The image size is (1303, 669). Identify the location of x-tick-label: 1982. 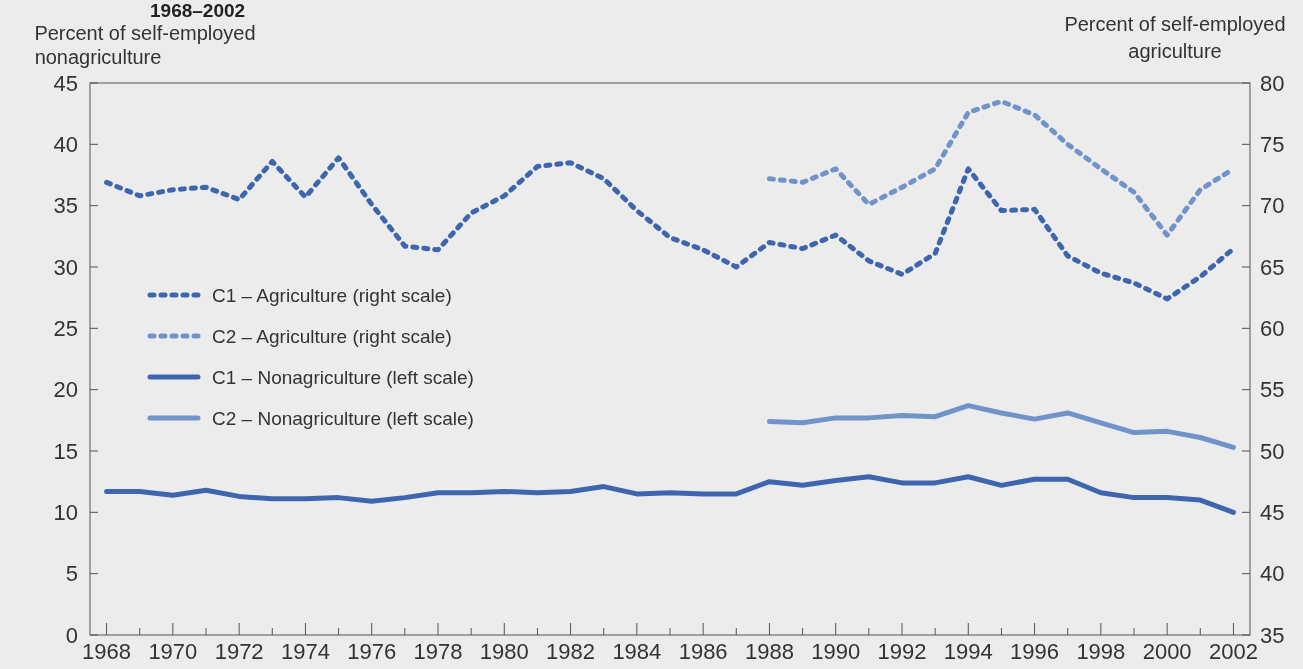
(571, 651).